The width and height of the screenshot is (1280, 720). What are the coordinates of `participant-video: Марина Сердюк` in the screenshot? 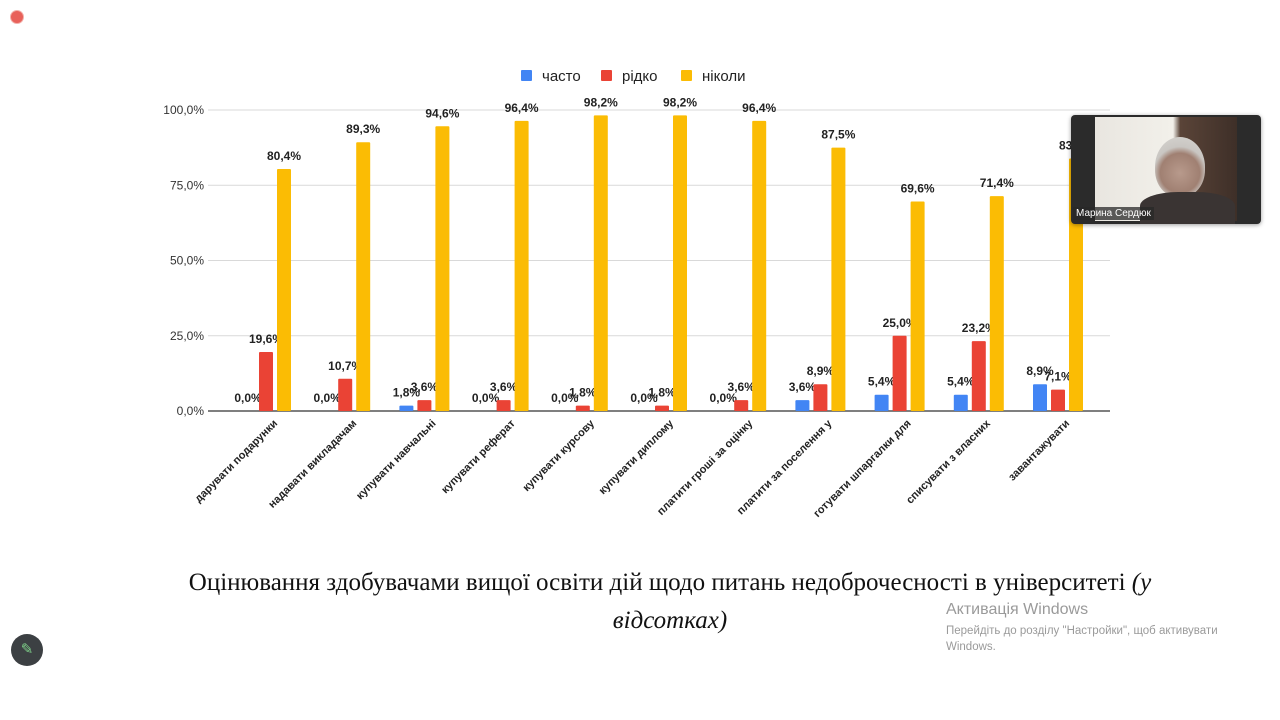 It's located at (1166, 169).